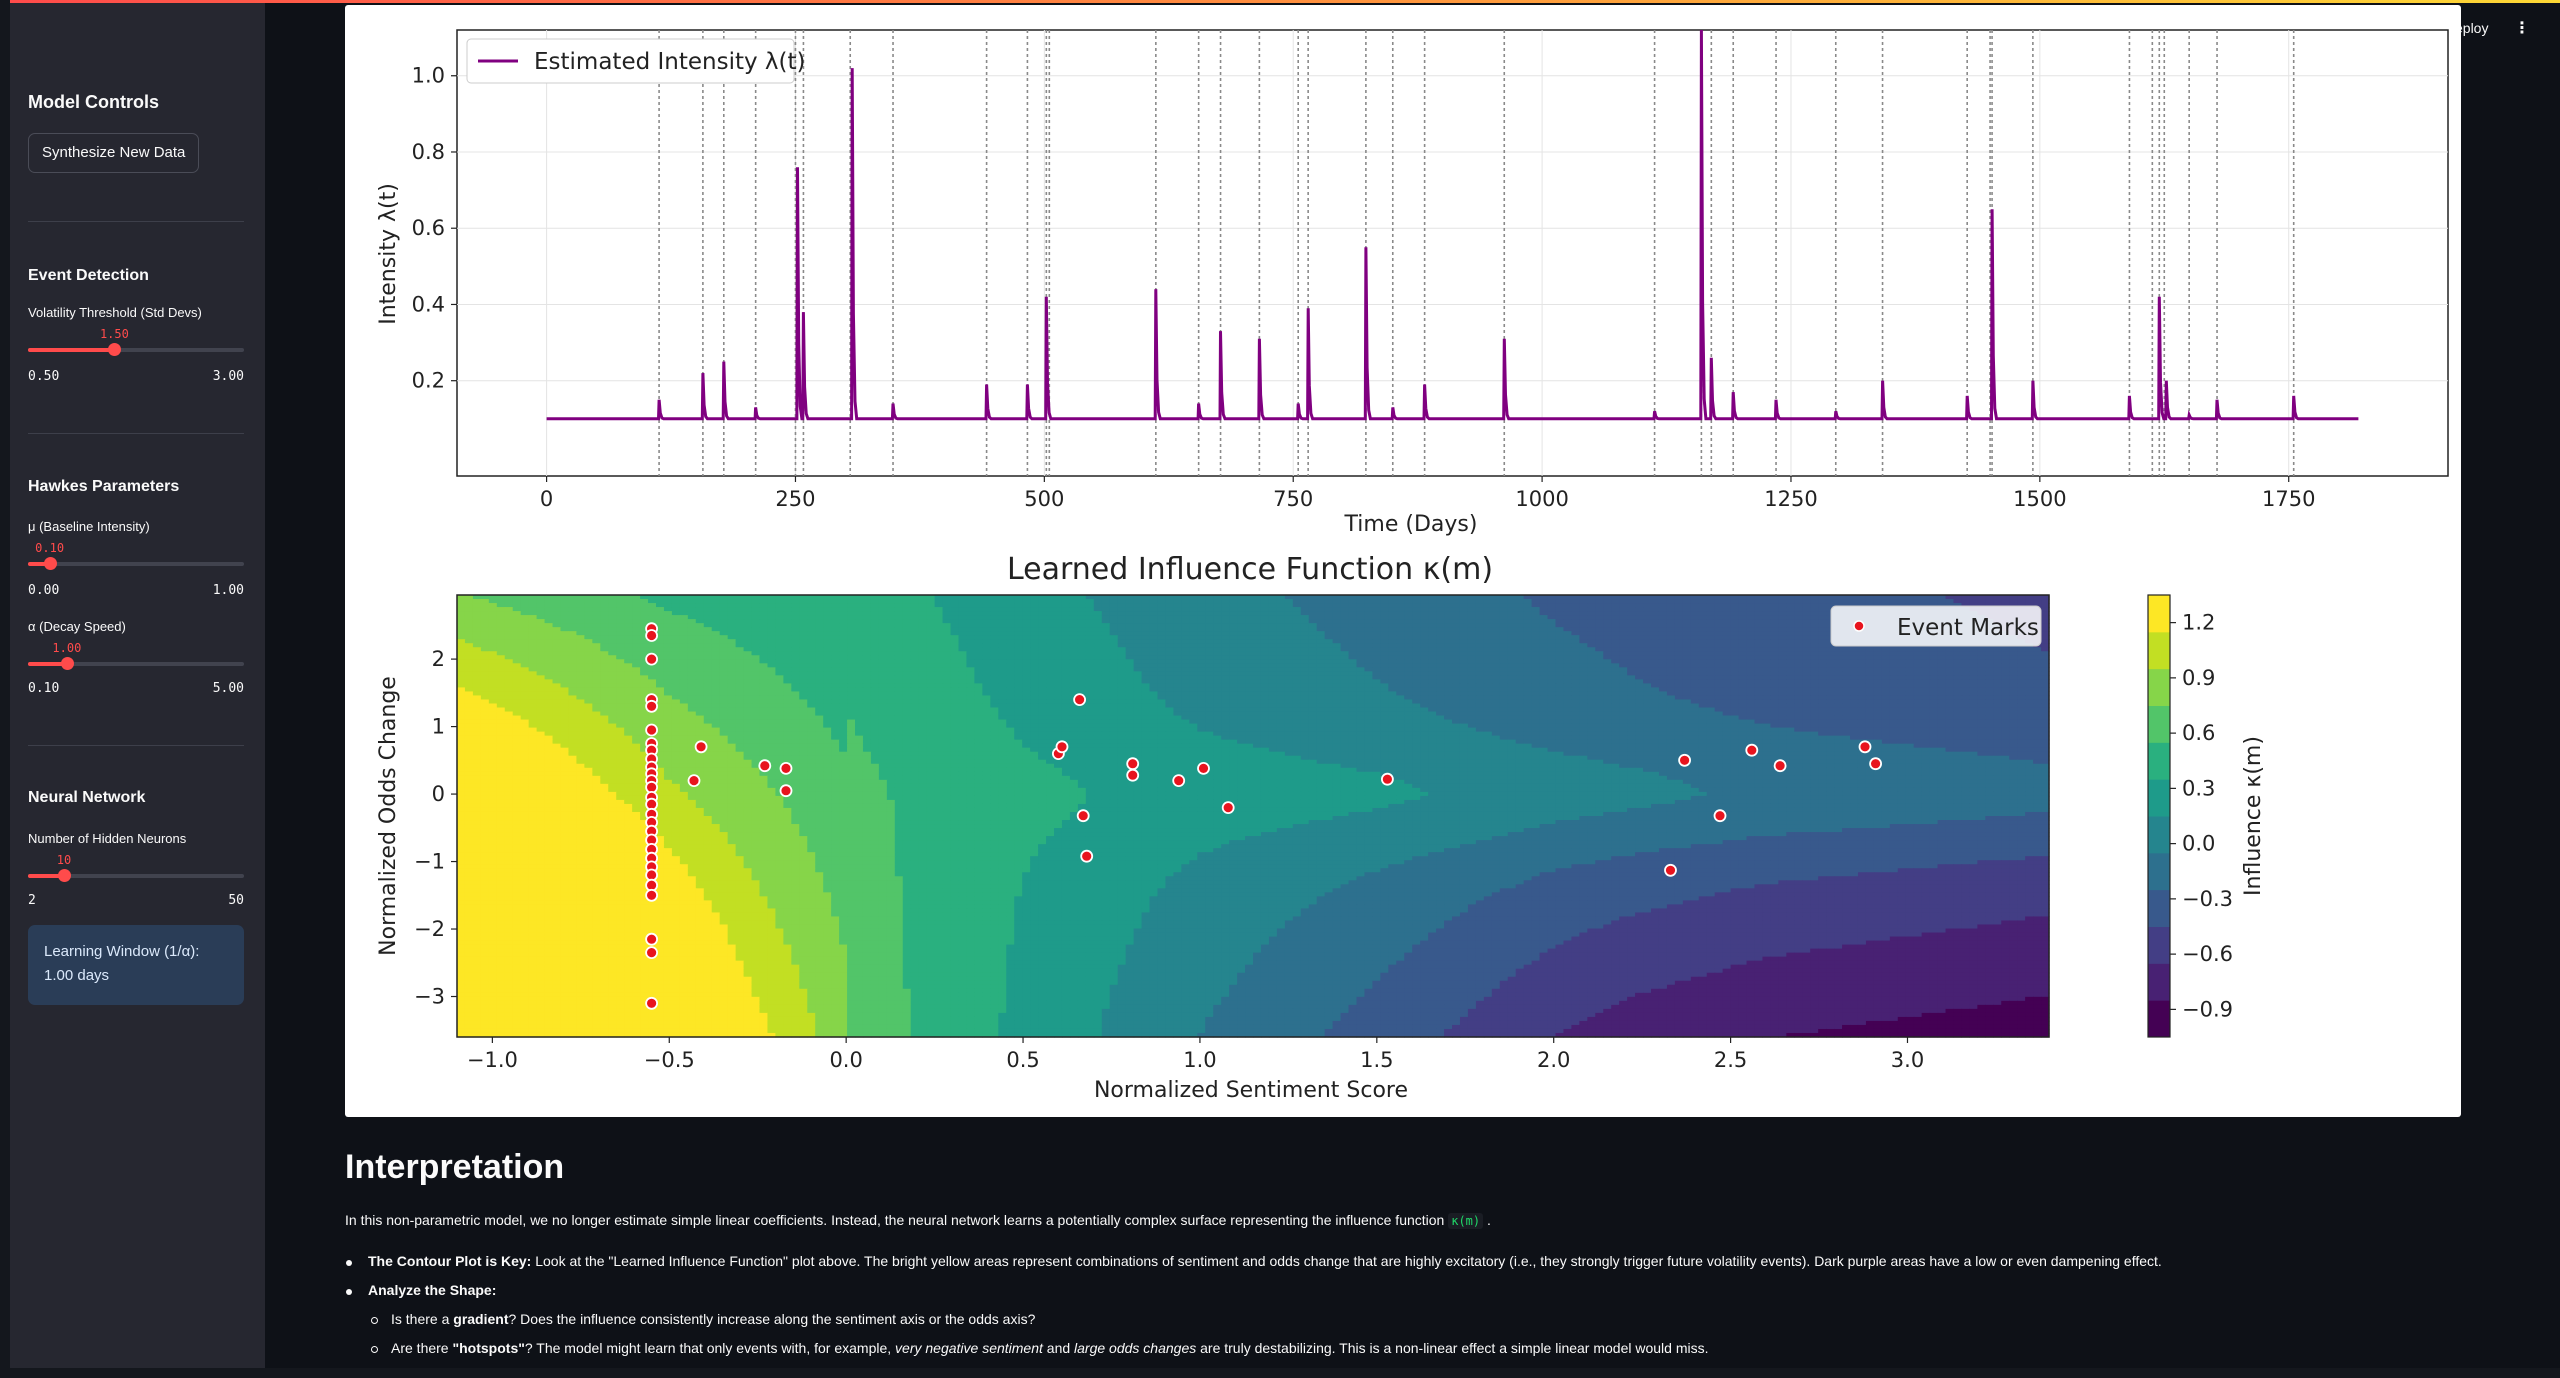  I want to click on mu-slider: 0.10, so click(136, 558).